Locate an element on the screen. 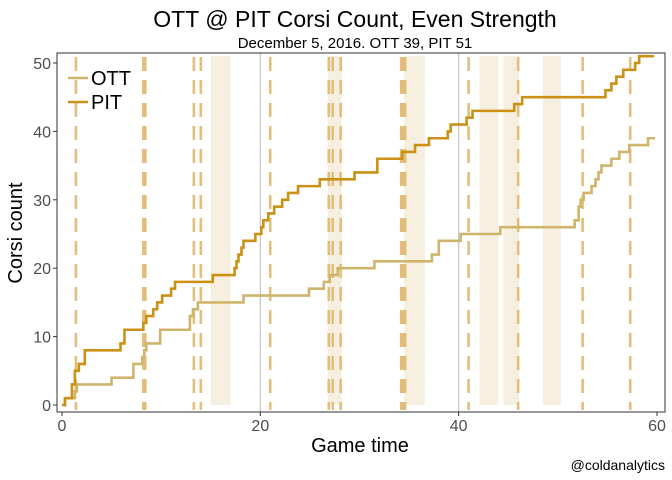 This screenshot has width=672, height=480. x-tick-label: 40 is located at coordinates (459, 426).